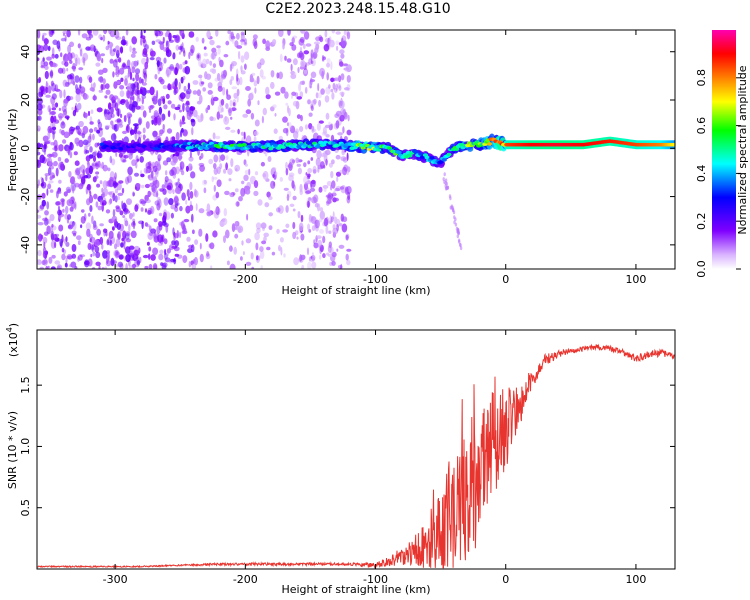  What do you see at coordinates (724, 149) in the screenshot?
I see `colorbar-gradient` at bounding box center [724, 149].